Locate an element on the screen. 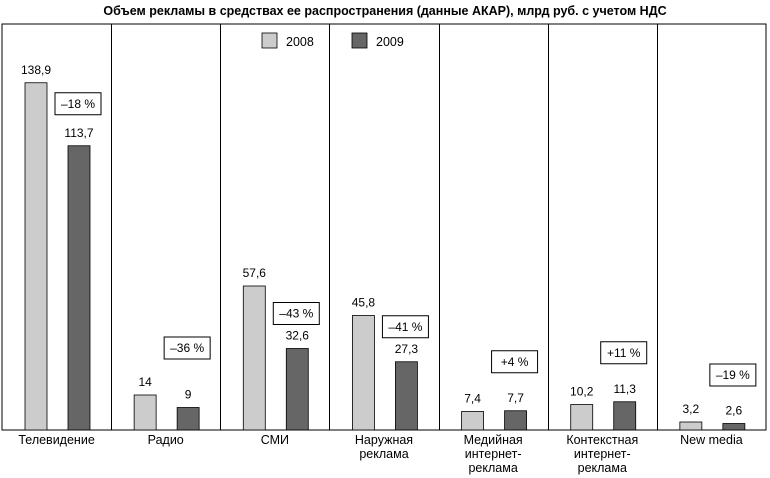  change-label: +11 % is located at coordinates (624, 353).